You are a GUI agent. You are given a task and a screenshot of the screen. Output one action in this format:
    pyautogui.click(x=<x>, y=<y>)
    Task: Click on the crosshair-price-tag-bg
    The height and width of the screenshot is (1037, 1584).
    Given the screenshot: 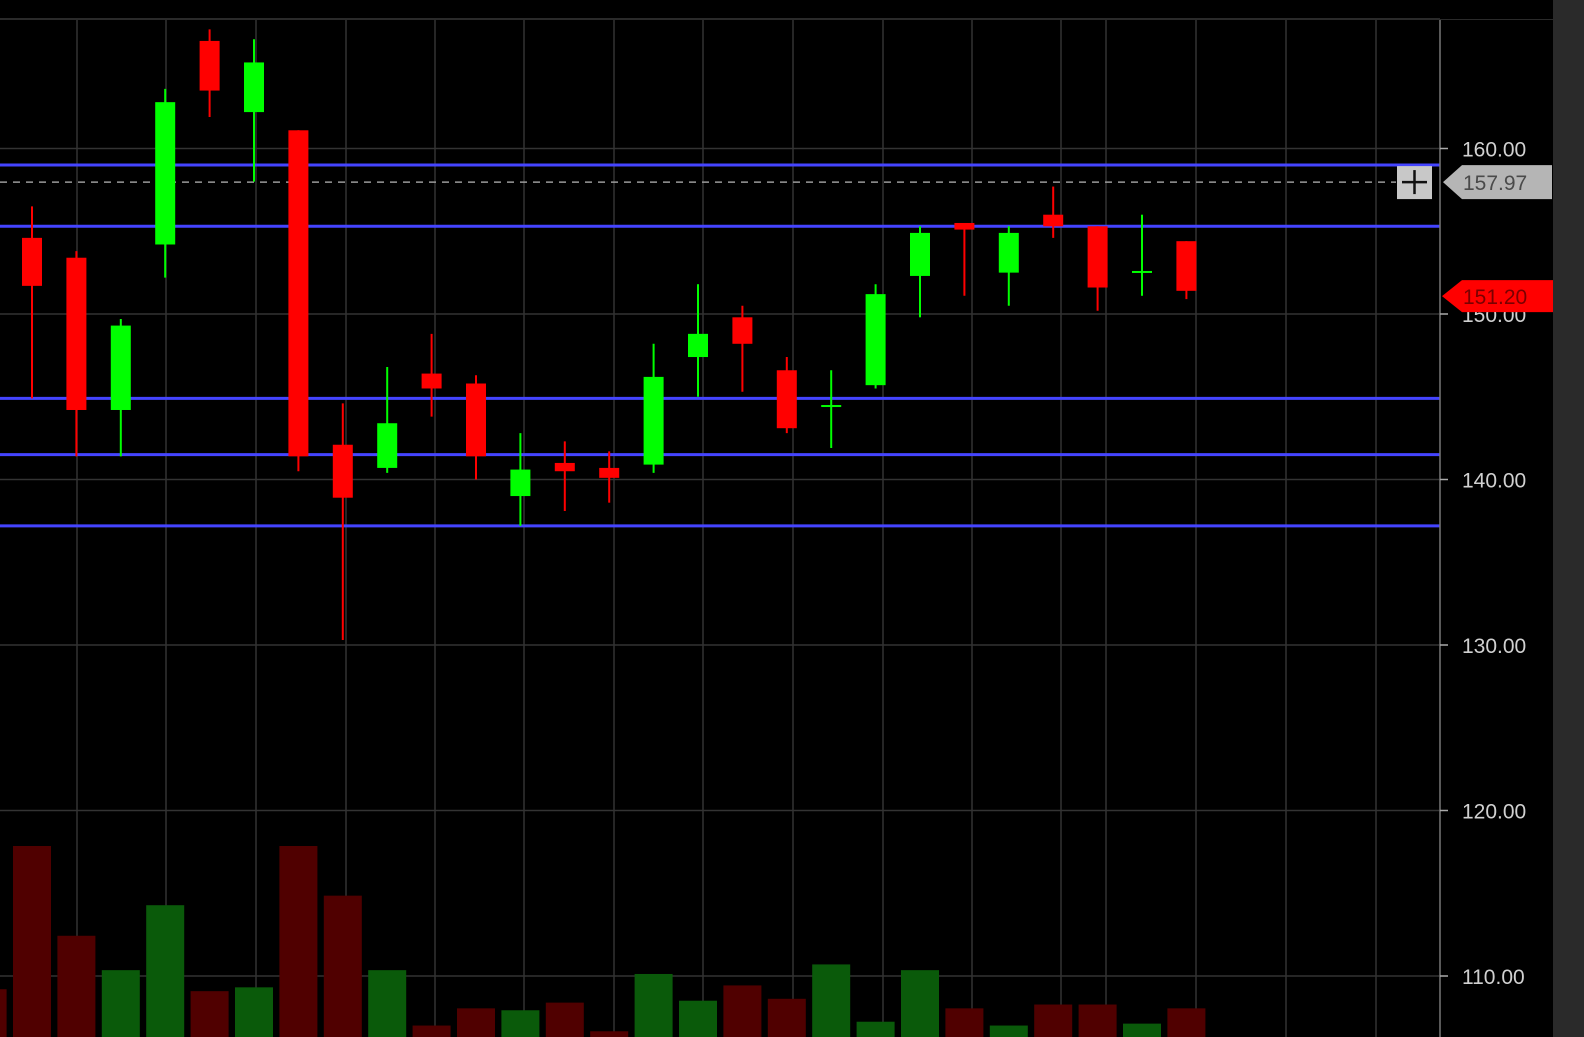 What is the action you would take?
    pyautogui.click(x=1497, y=182)
    